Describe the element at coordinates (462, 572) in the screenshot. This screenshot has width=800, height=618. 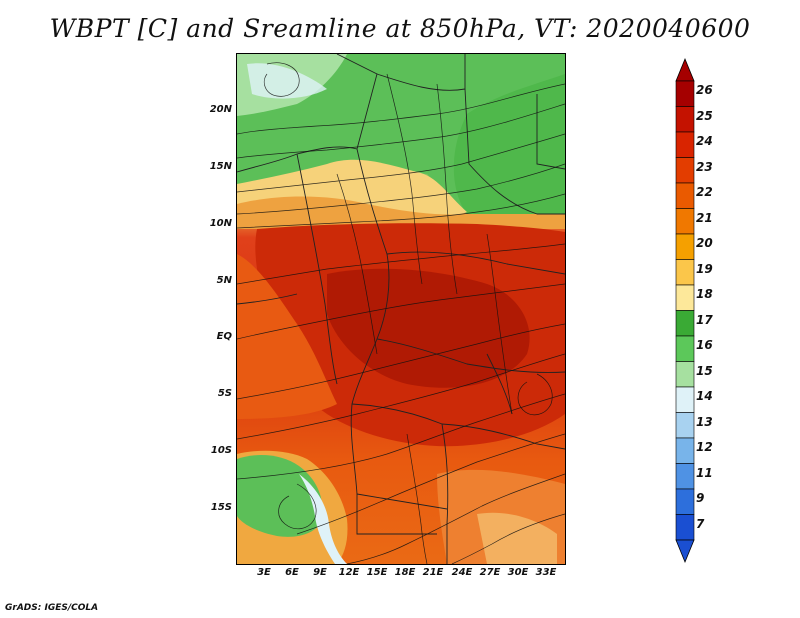
I see `lon-label-24e: 24E` at that location.